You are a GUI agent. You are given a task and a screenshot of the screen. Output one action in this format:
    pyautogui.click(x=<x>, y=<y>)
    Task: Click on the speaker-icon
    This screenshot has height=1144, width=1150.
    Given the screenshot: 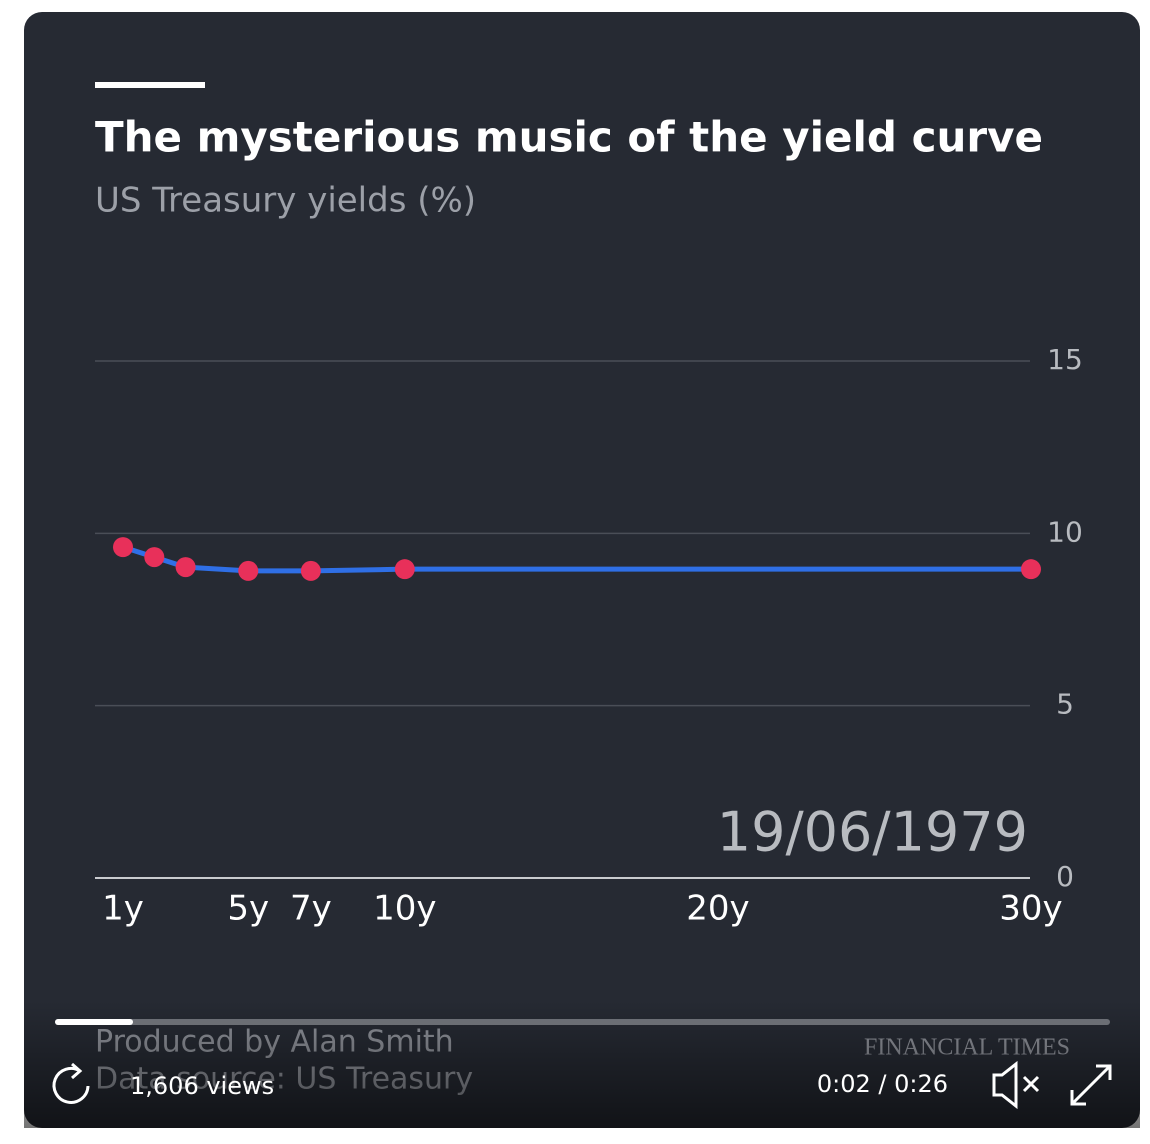 What is the action you would take?
    pyautogui.click(x=1005, y=1085)
    